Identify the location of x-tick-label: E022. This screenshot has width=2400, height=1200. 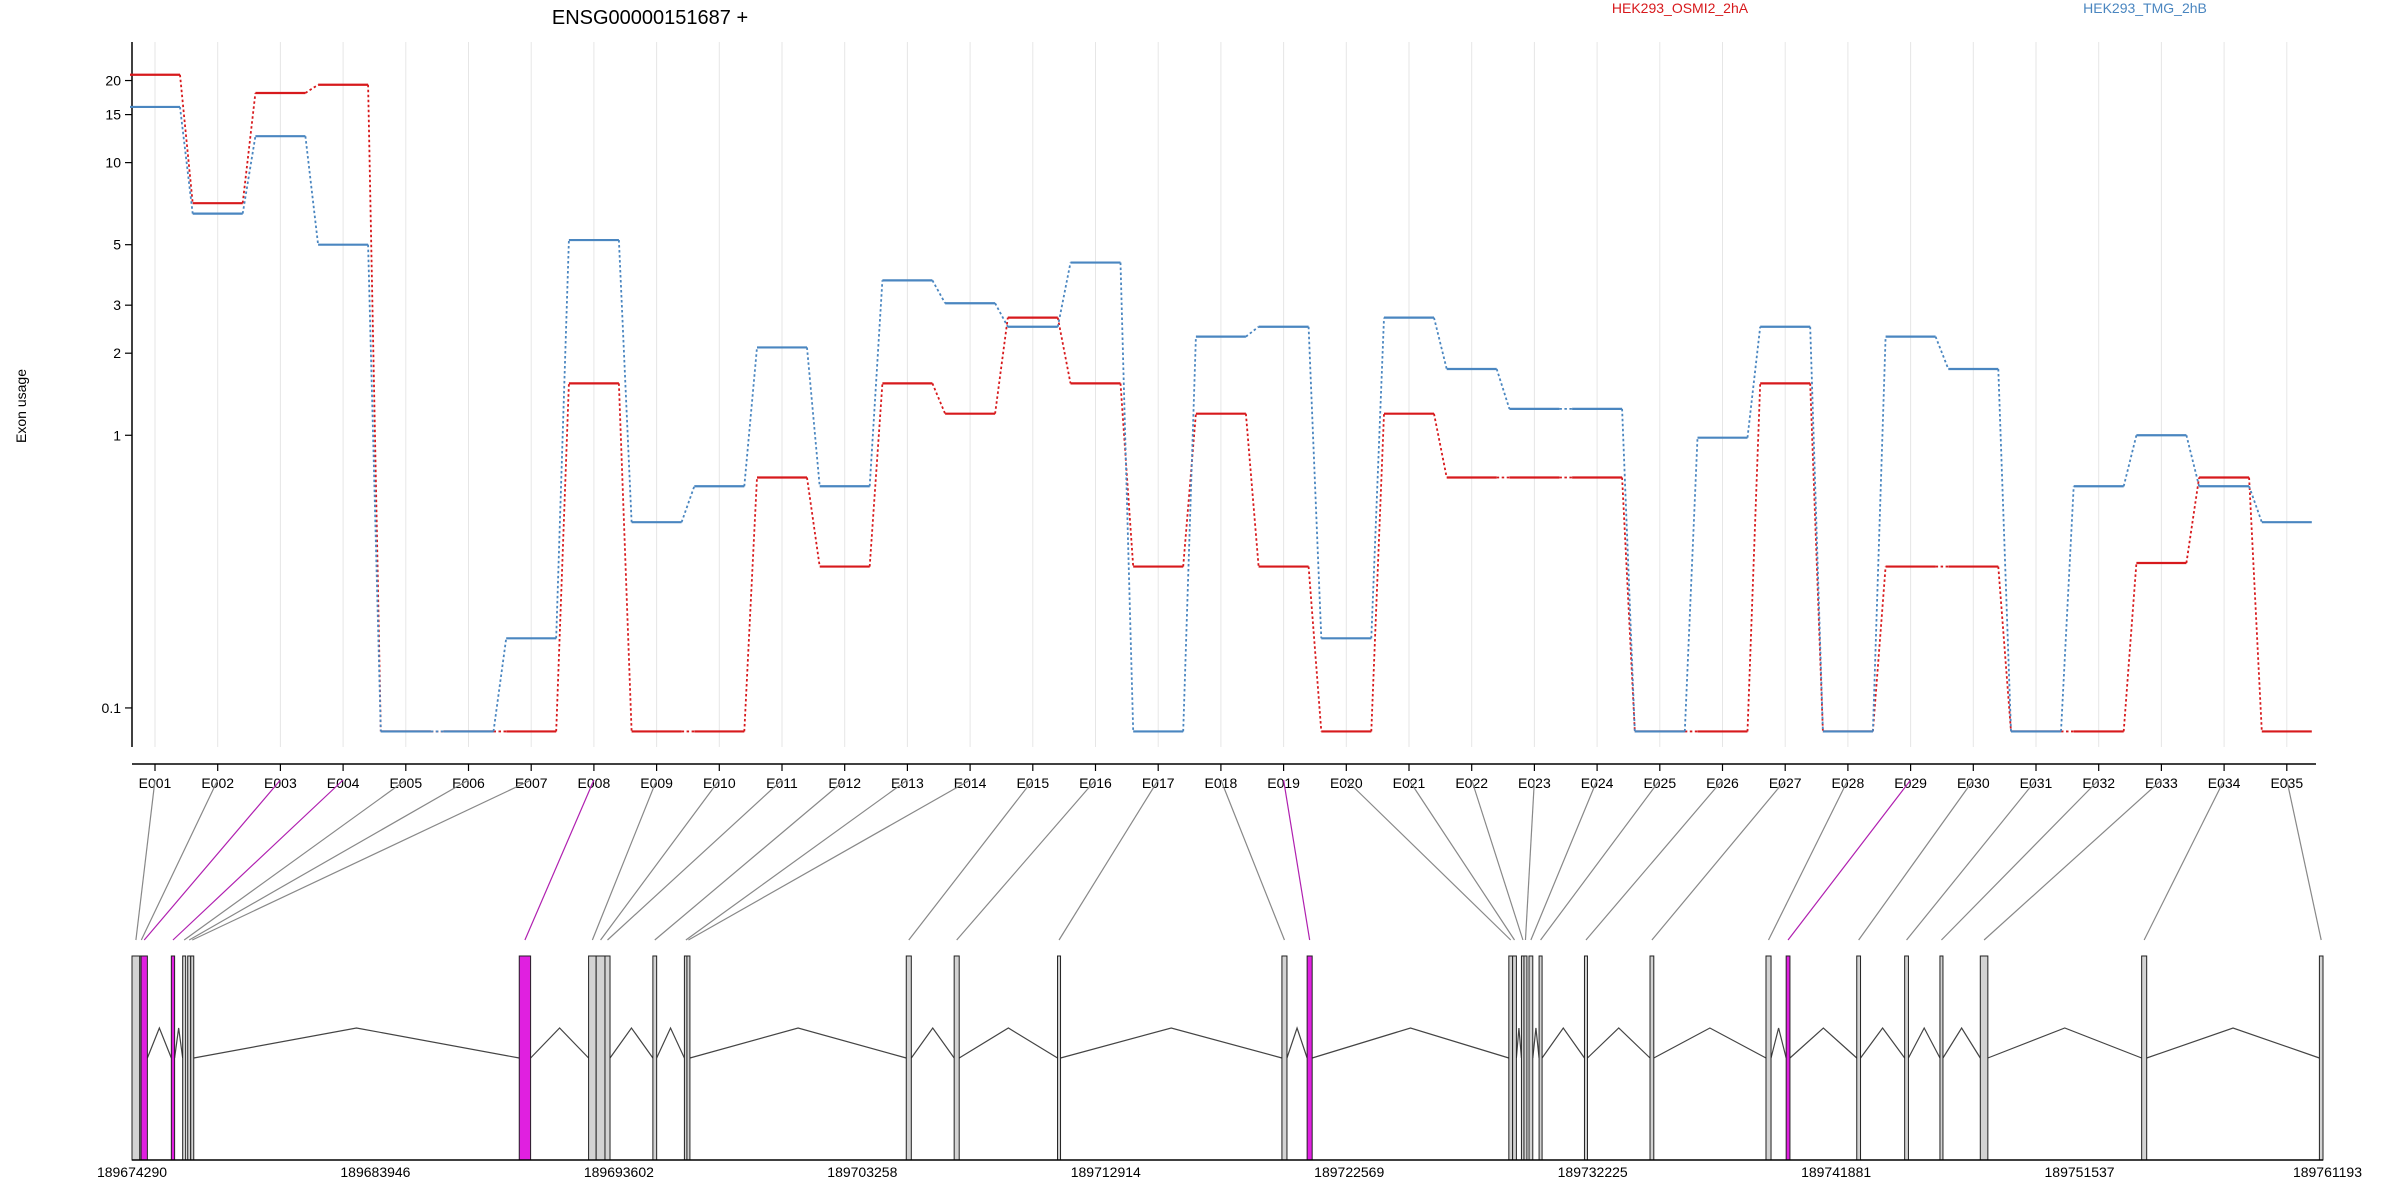
(1471, 783).